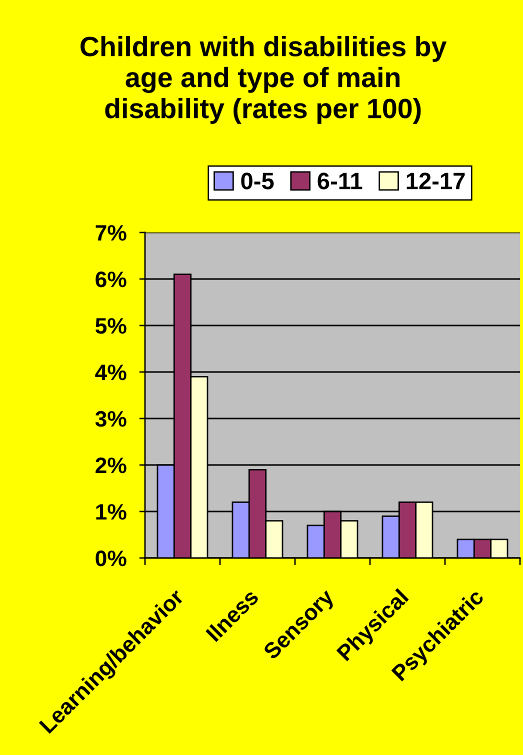  I want to click on chart-title: Children with disabilities by age and type of main disability (rates per 100), so click(263, 80).